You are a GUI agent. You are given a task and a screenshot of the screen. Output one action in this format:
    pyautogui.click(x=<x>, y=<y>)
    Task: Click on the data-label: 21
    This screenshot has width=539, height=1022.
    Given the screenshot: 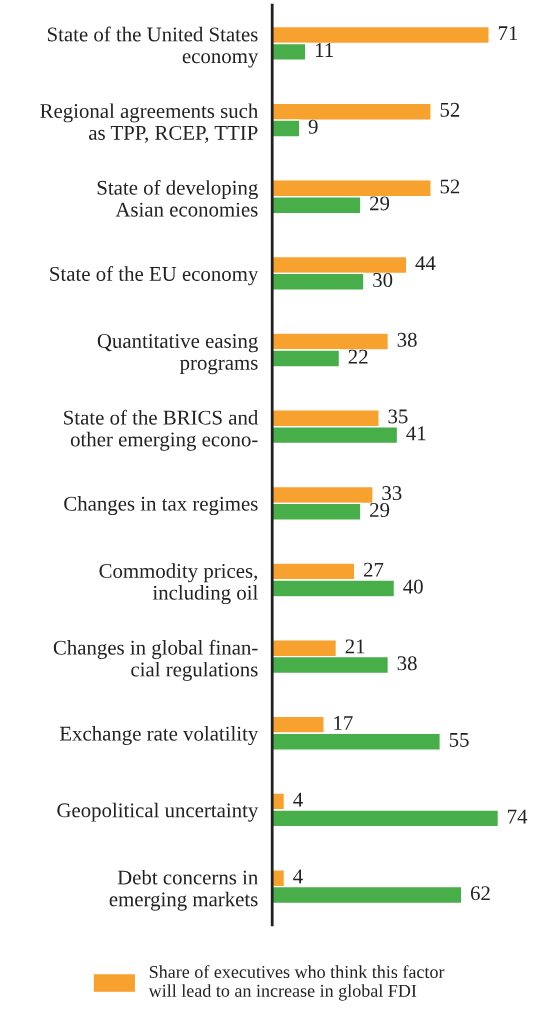 What is the action you would take?
    pyautogui.click(x=355, y=646)
    